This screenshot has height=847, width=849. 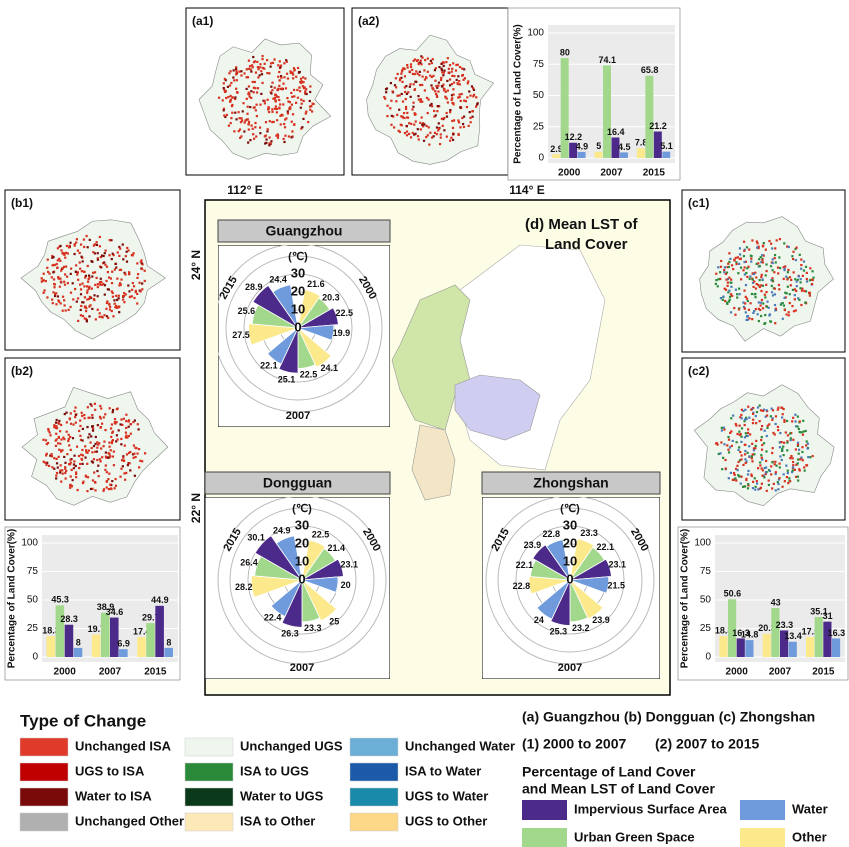 What do you see at coordinates (106, 607) in the screenshot?
I see `value-label: 38.9` at bounding box center [106, 607].